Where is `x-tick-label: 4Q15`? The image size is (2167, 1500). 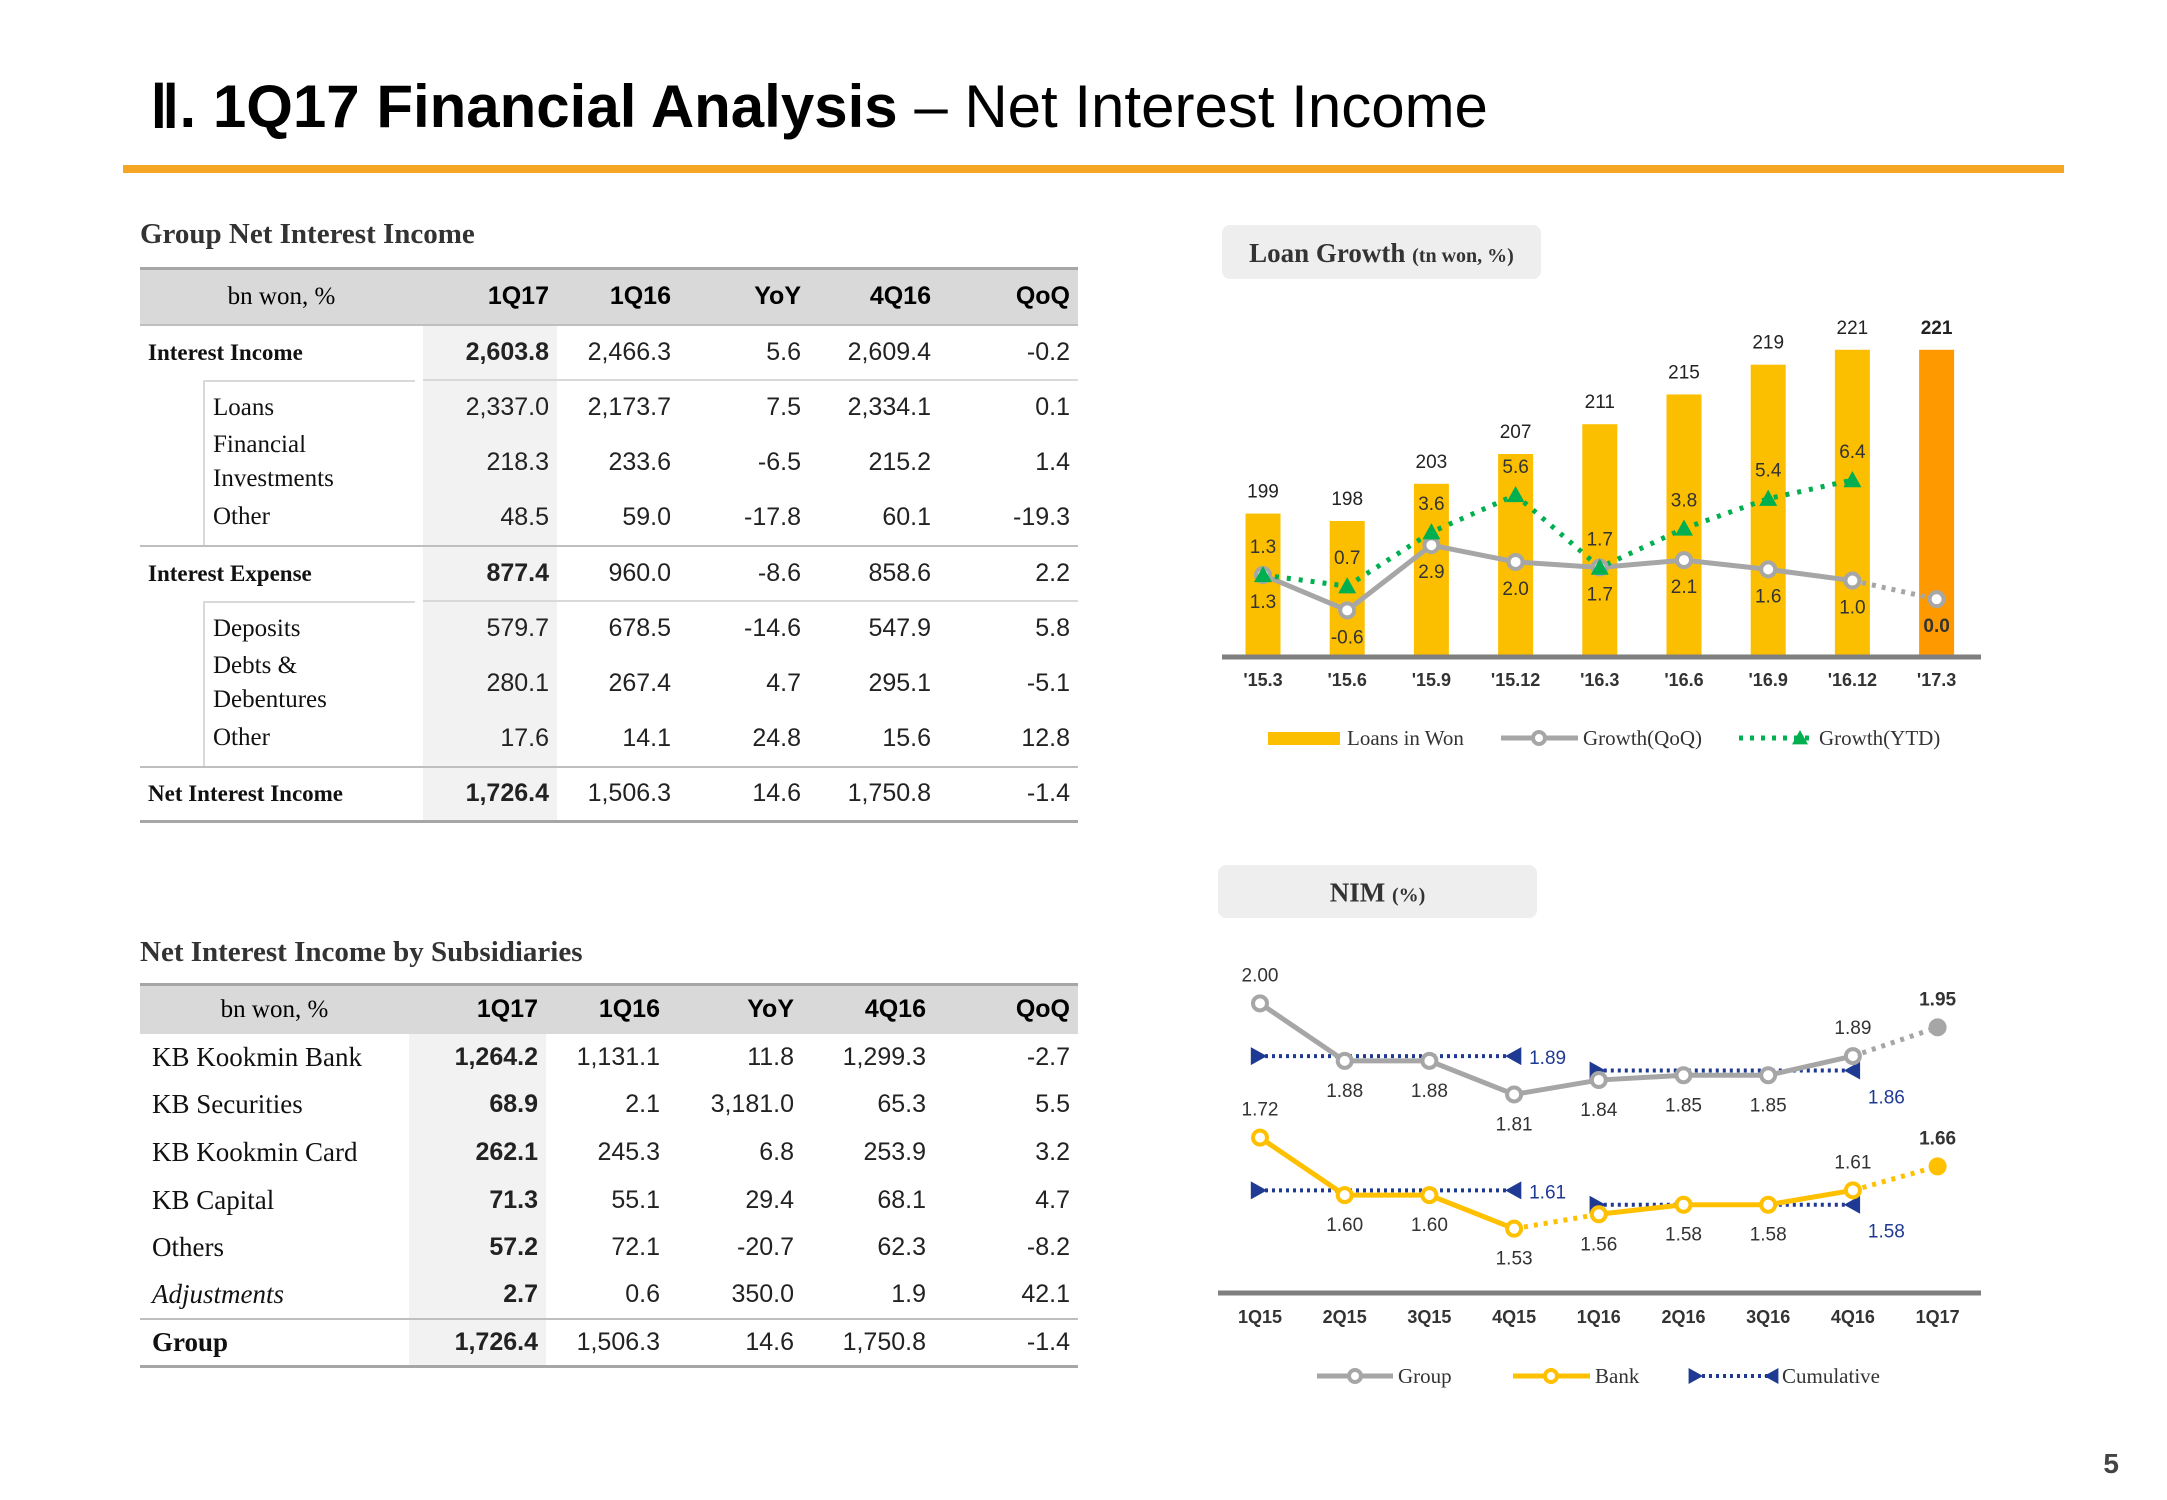
x-tick-label: 4Q15 is located at coordinates (1514, 1317).